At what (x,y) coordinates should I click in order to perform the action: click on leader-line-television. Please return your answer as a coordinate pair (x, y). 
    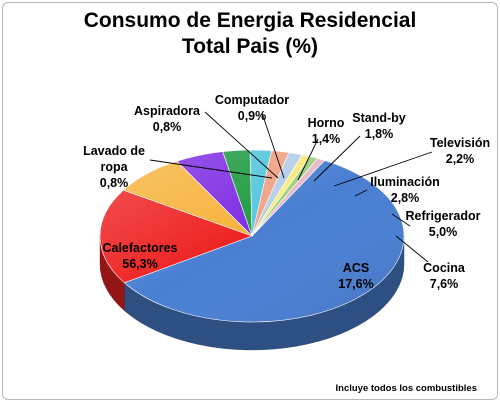
    Looking at the image, I should click on (383, 169).